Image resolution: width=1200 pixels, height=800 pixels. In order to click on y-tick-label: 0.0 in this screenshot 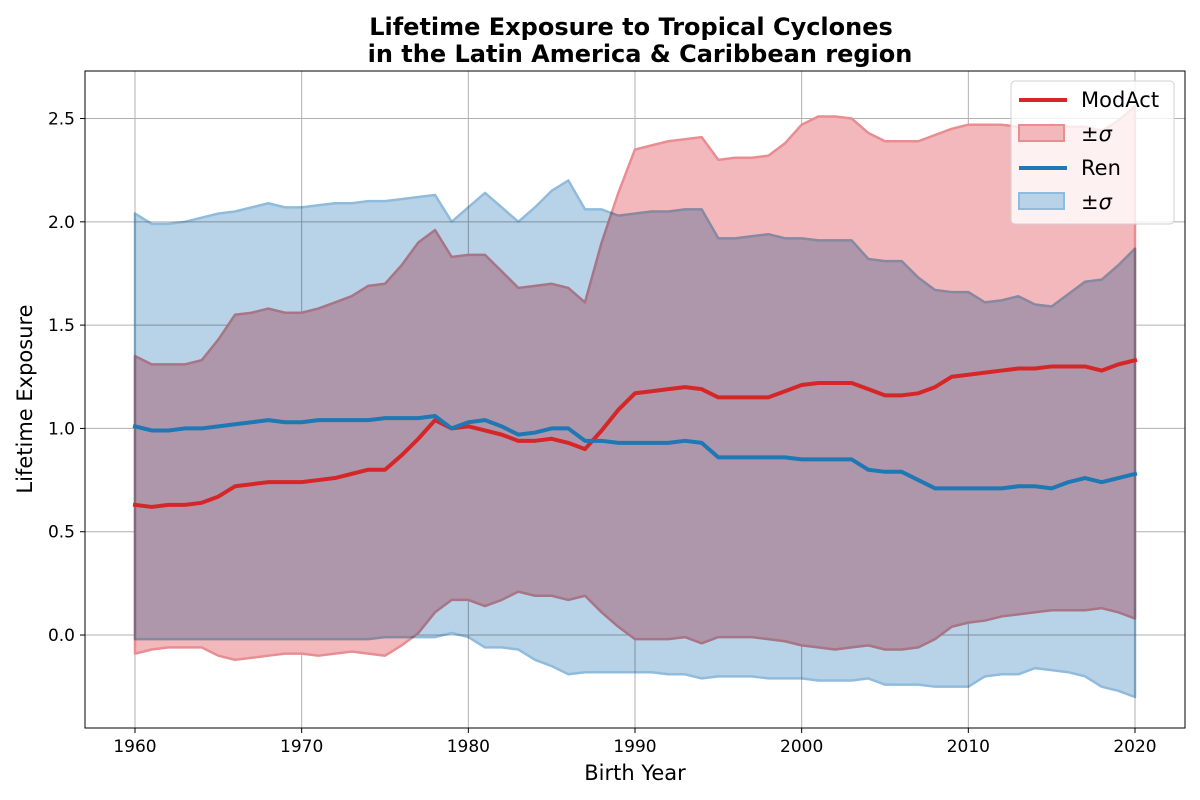, I will do `click(61, 636)`.